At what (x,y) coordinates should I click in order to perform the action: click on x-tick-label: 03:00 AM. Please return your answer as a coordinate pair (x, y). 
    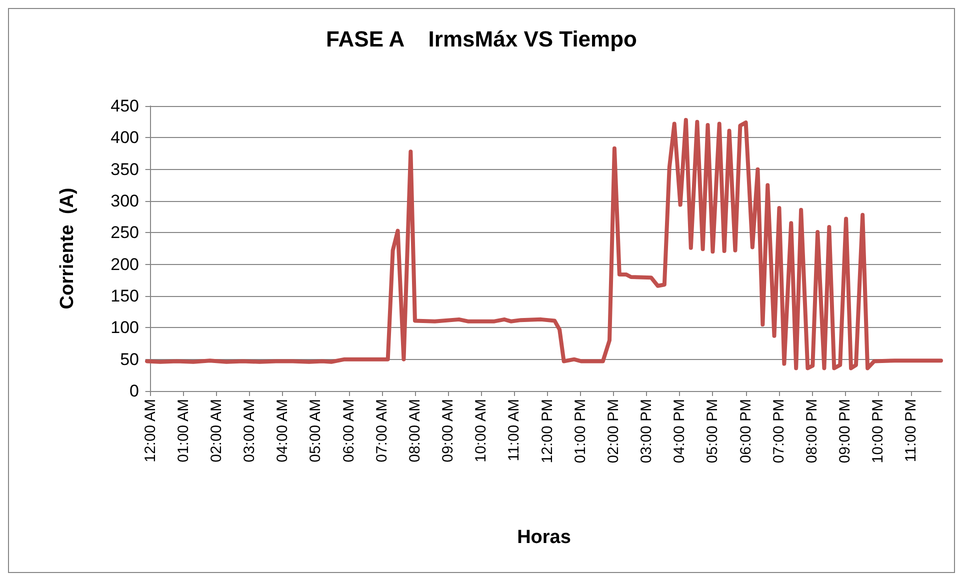
    Looking at the image, I should click on (249, 430).